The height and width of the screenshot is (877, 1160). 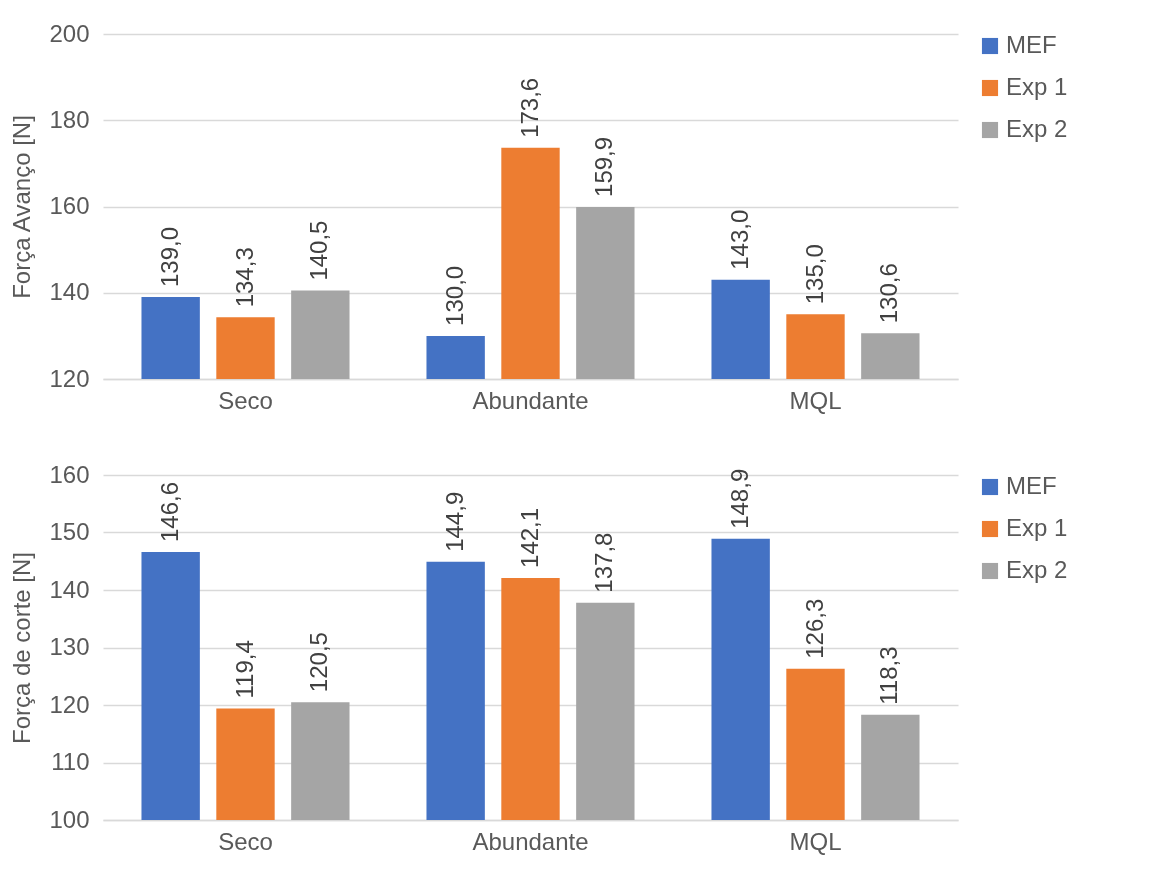 I want to click on data-label: 173,6, so click(x=529, y=107).